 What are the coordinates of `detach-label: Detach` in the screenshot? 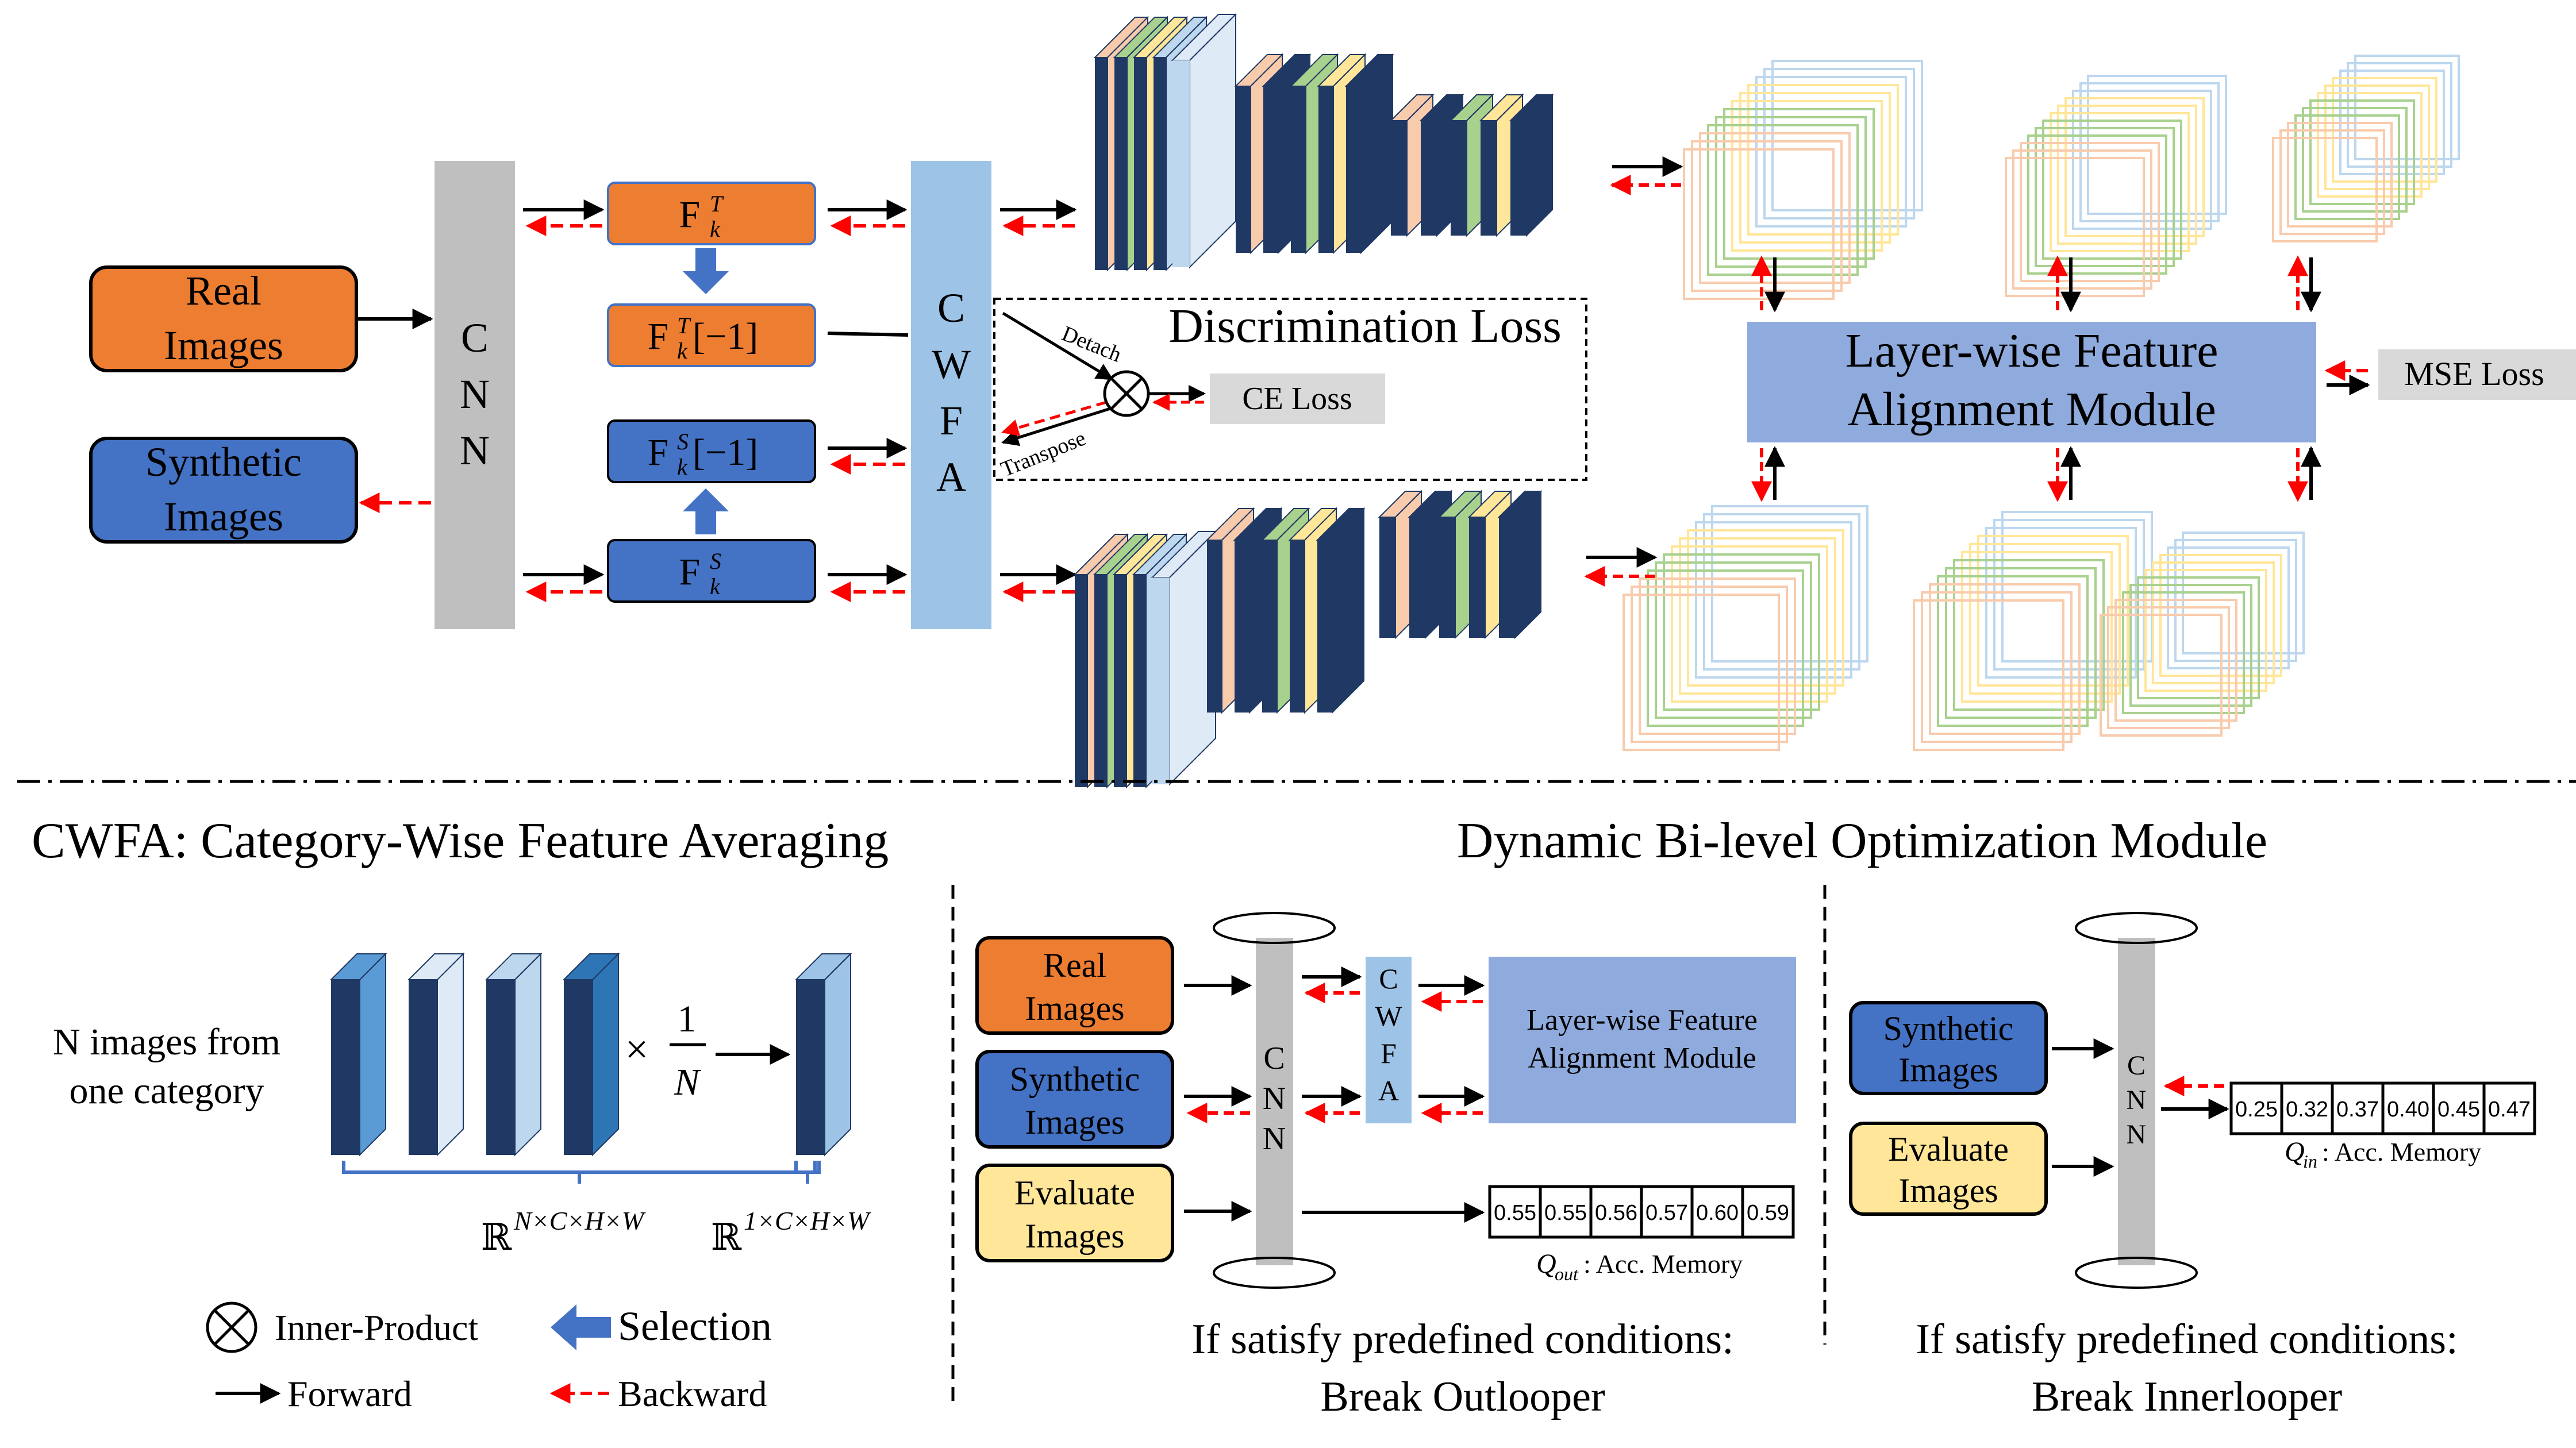 It's located at (1092, 344).